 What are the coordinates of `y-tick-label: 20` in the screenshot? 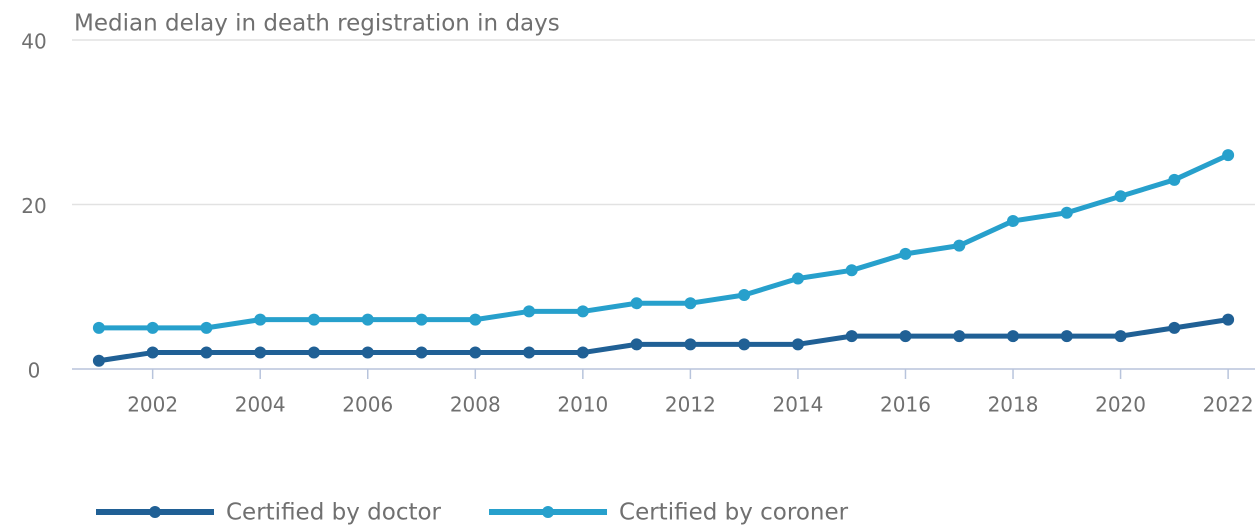 It's located at (33, 206).